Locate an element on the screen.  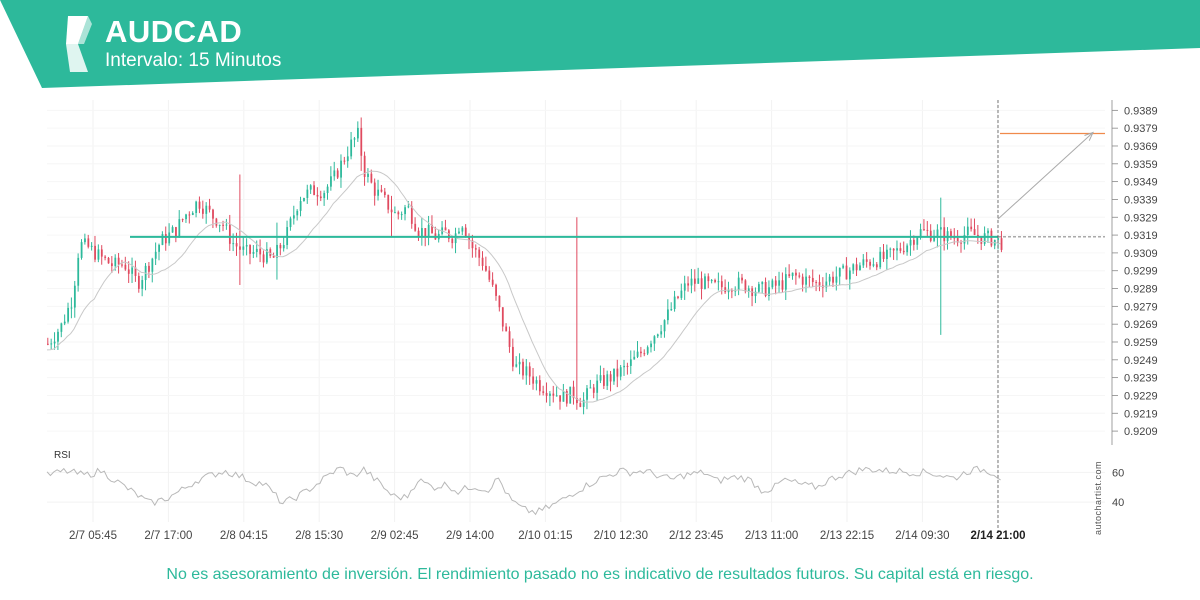
price-tick-label: 0.9209 is located at coordinates (1141, 432).